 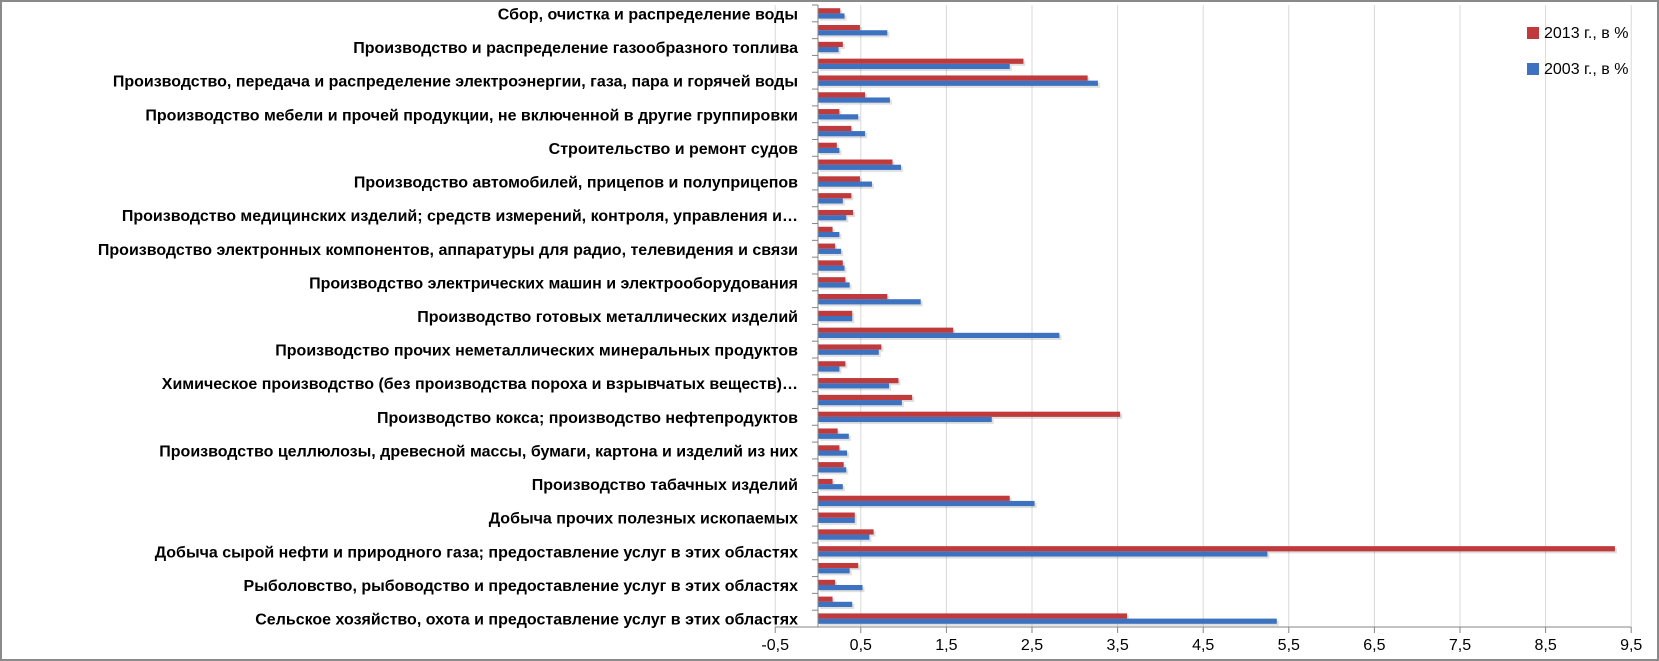 What do you see at coordinates (674, 149) in the screenshot?
I see `category-label: Строительство и ремонт судов` at bounding box center [674, 149].